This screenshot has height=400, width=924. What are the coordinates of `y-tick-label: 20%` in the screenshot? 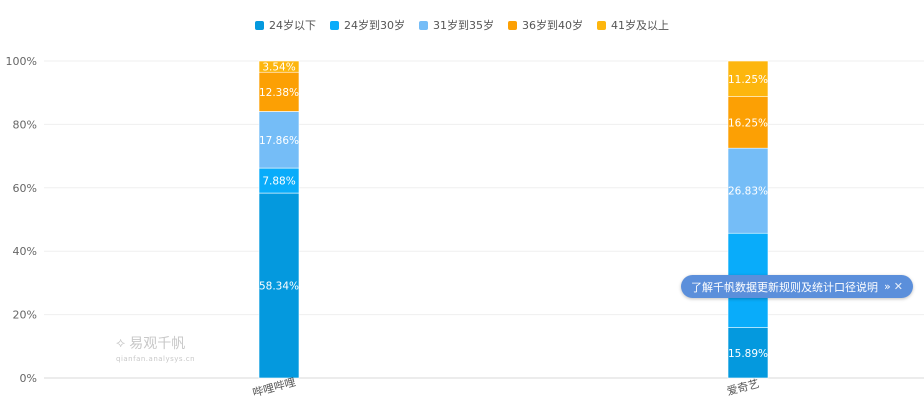 It's located at (25, 315).